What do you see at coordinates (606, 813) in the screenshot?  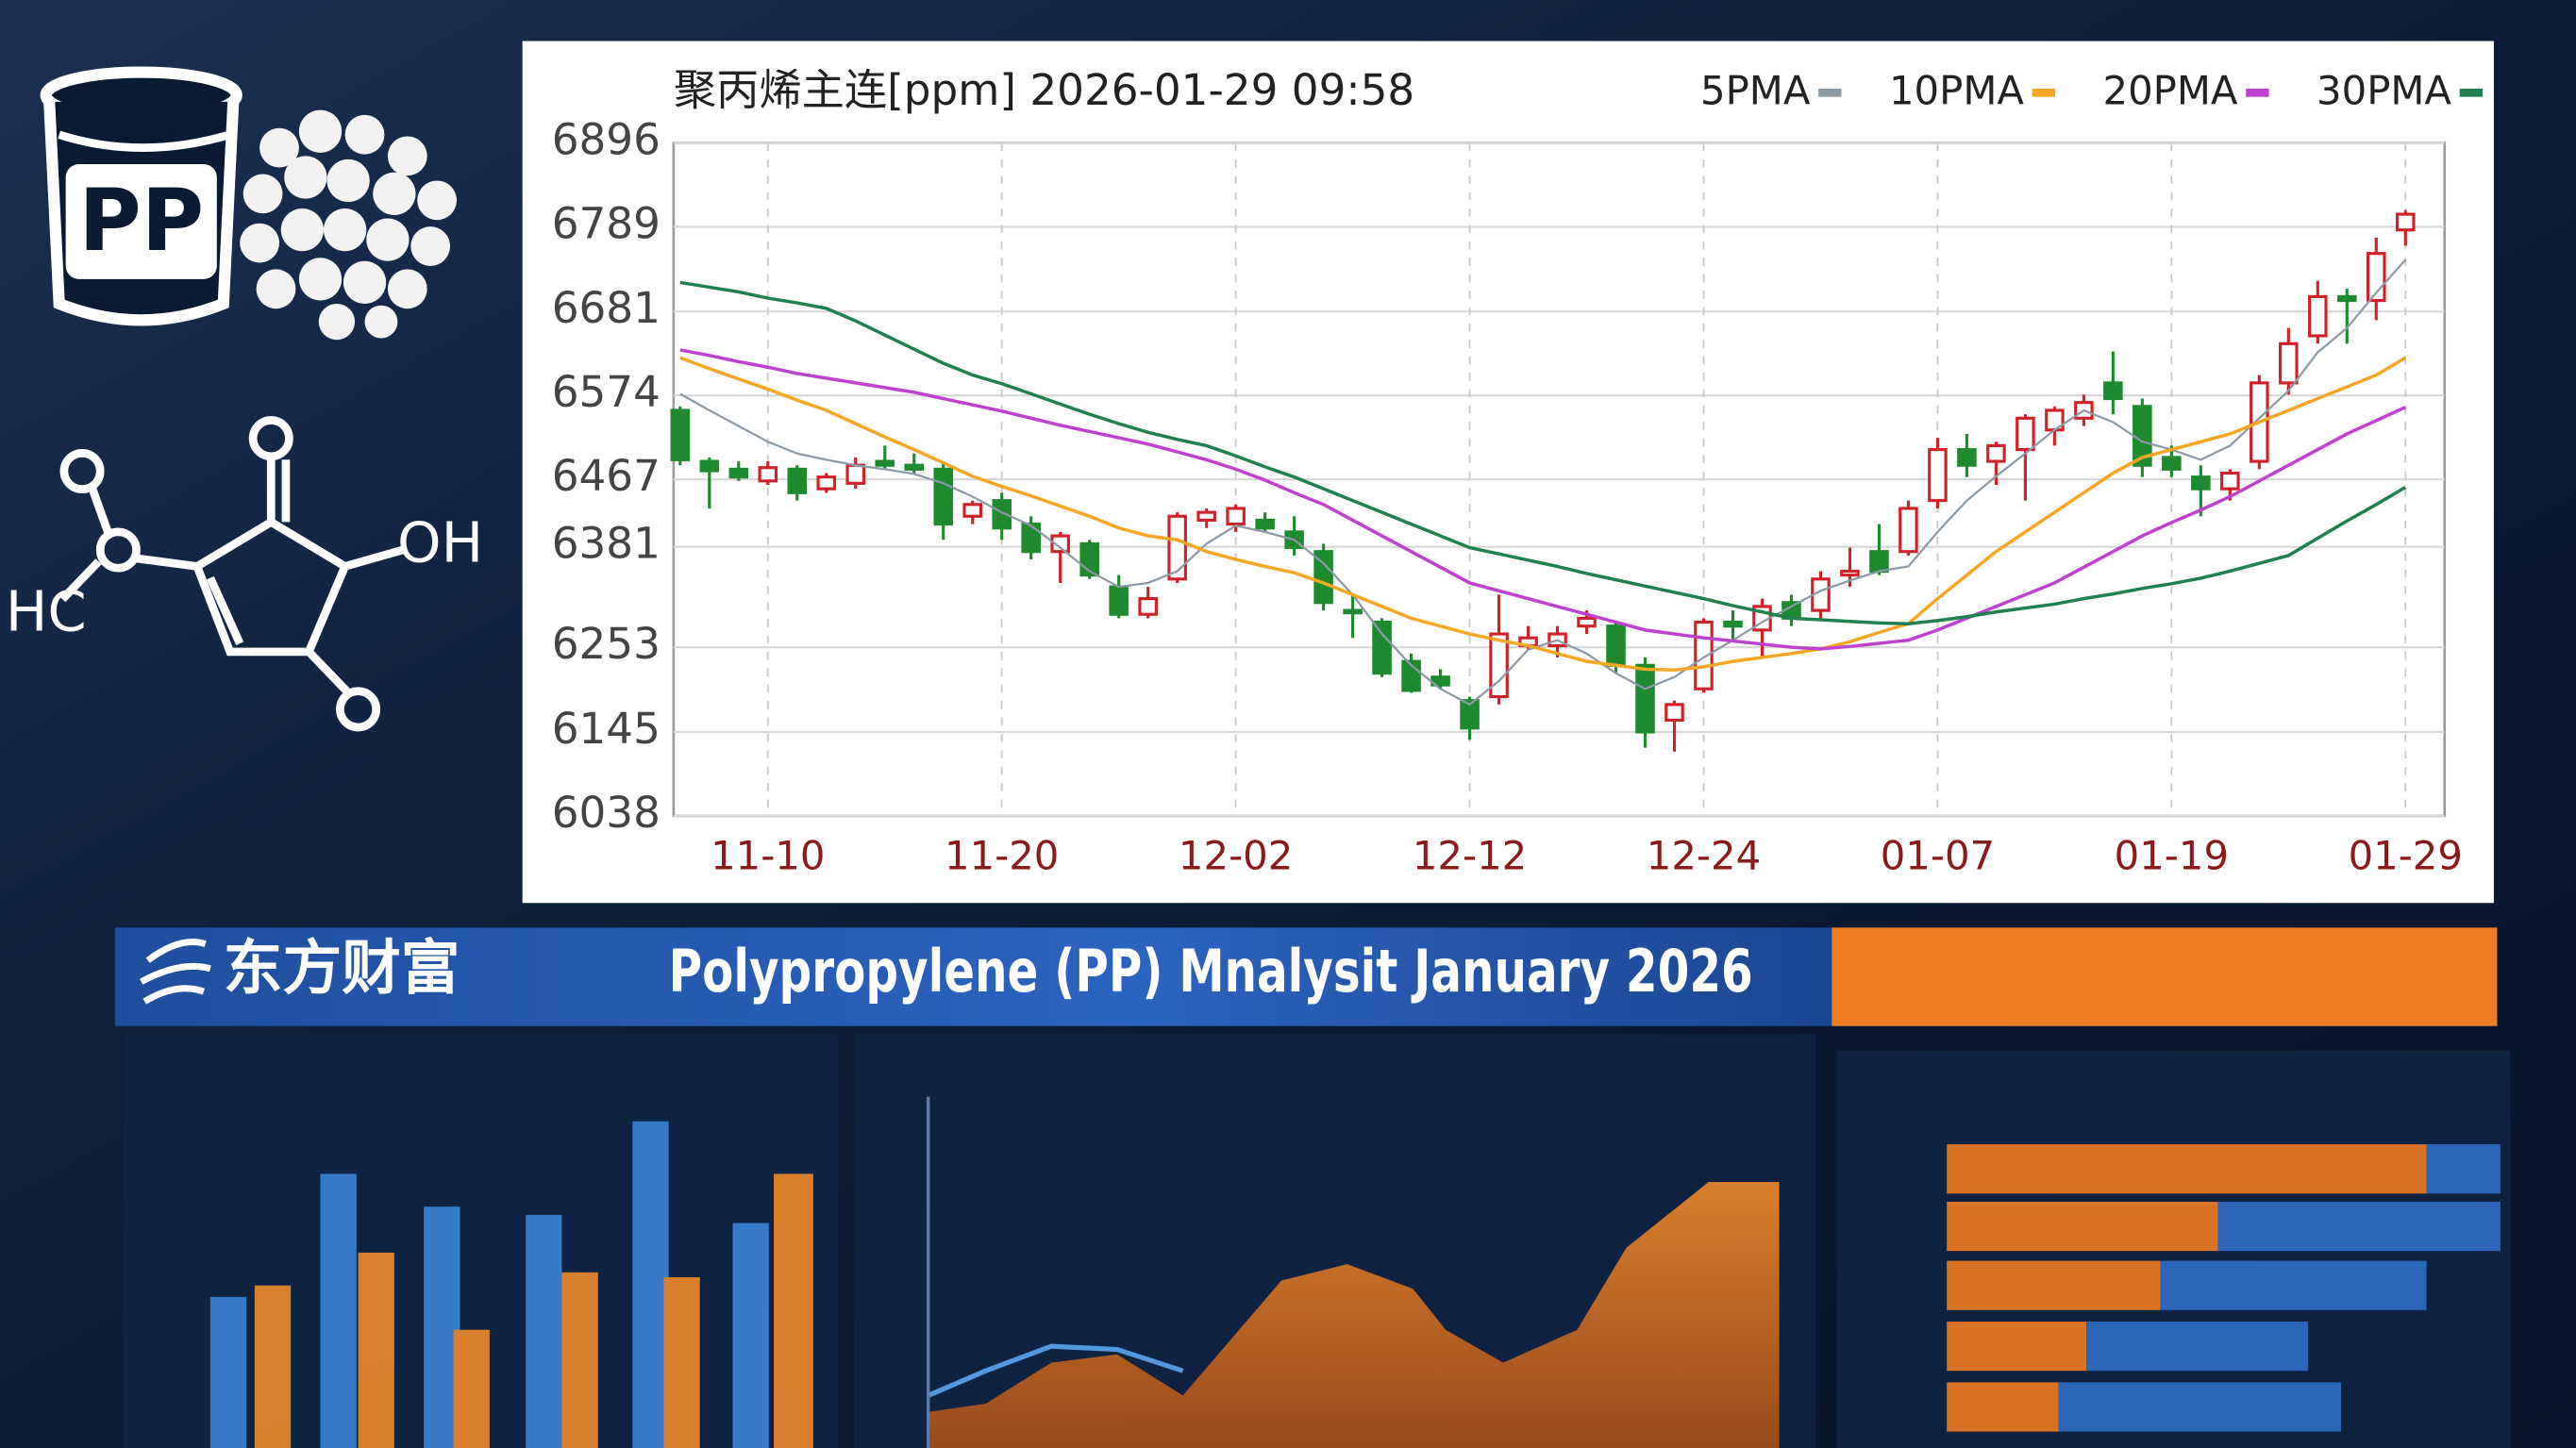 I see `y-tick-label: 6038` at bounding box center [606, 813].